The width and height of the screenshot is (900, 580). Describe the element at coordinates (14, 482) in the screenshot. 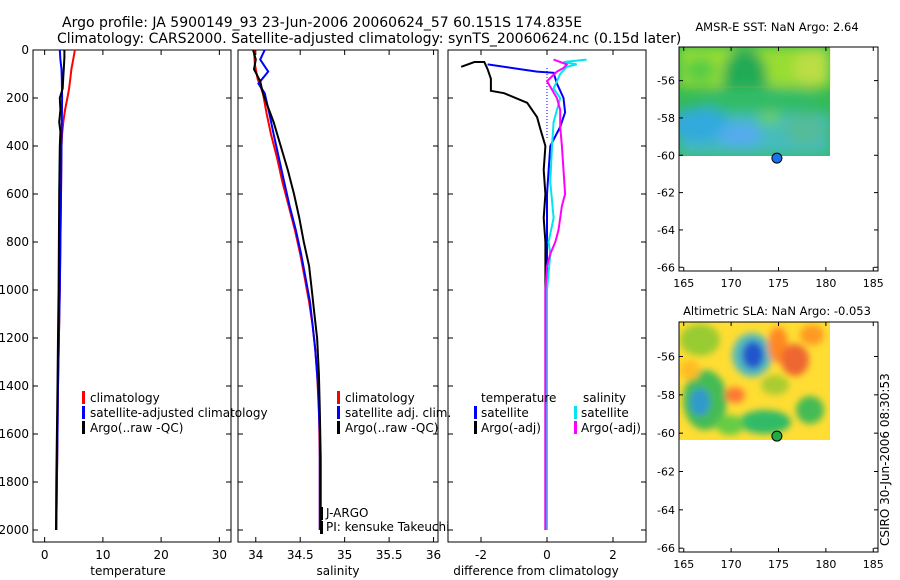

I see `y-tick-label: 1800` at that location.